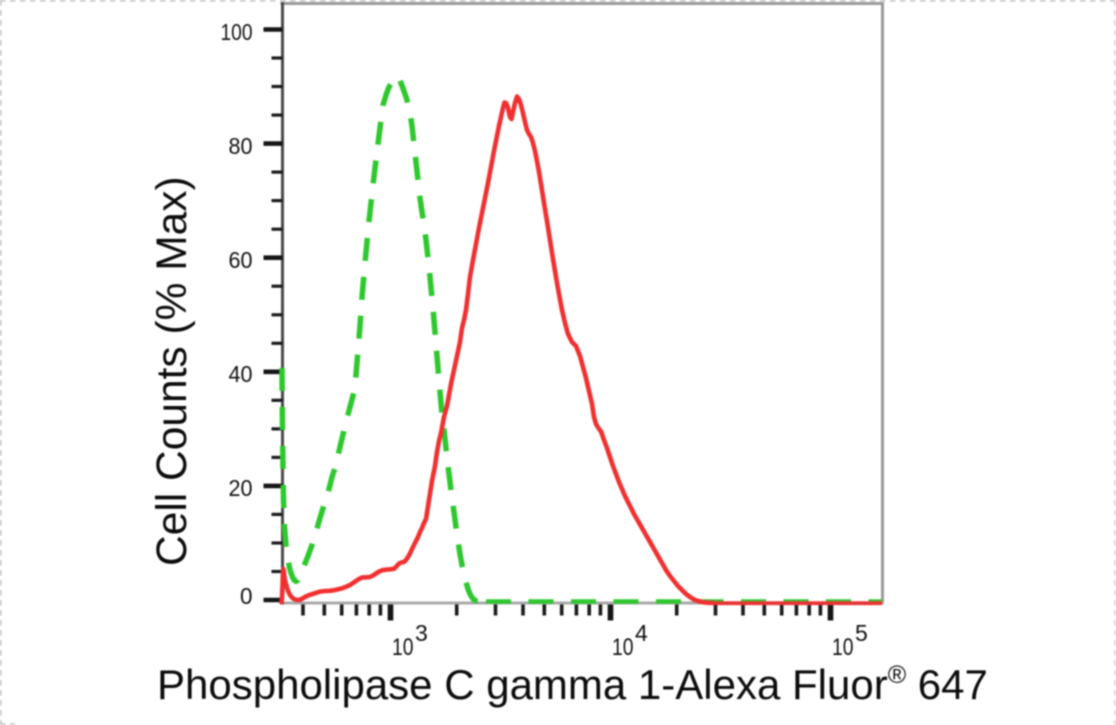  Describe the element at coordinates (241, 260) in the screenshot. I see `svg-text: 60` at that location.